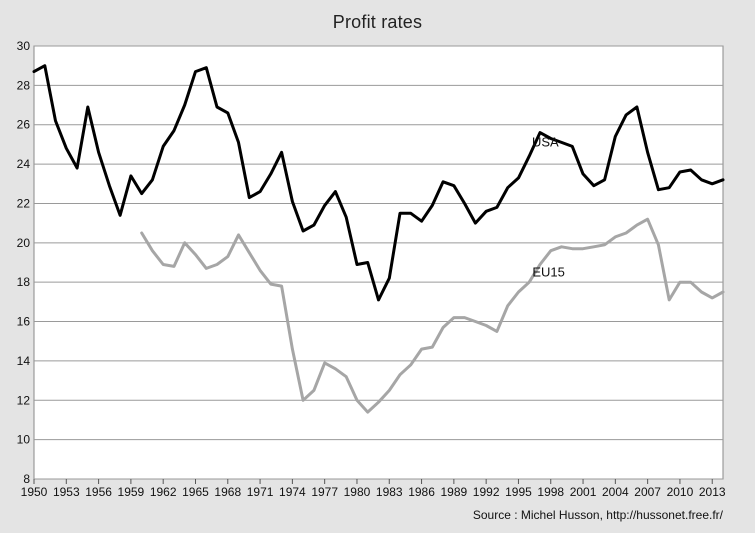  I want to click on y-tick-label: 14, so click(24, 361).